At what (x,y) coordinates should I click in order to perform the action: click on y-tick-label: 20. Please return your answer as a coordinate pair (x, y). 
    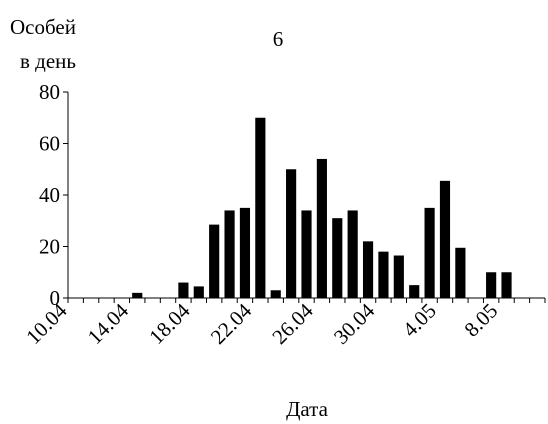
    Looking at the image, I should click on (49, 247).